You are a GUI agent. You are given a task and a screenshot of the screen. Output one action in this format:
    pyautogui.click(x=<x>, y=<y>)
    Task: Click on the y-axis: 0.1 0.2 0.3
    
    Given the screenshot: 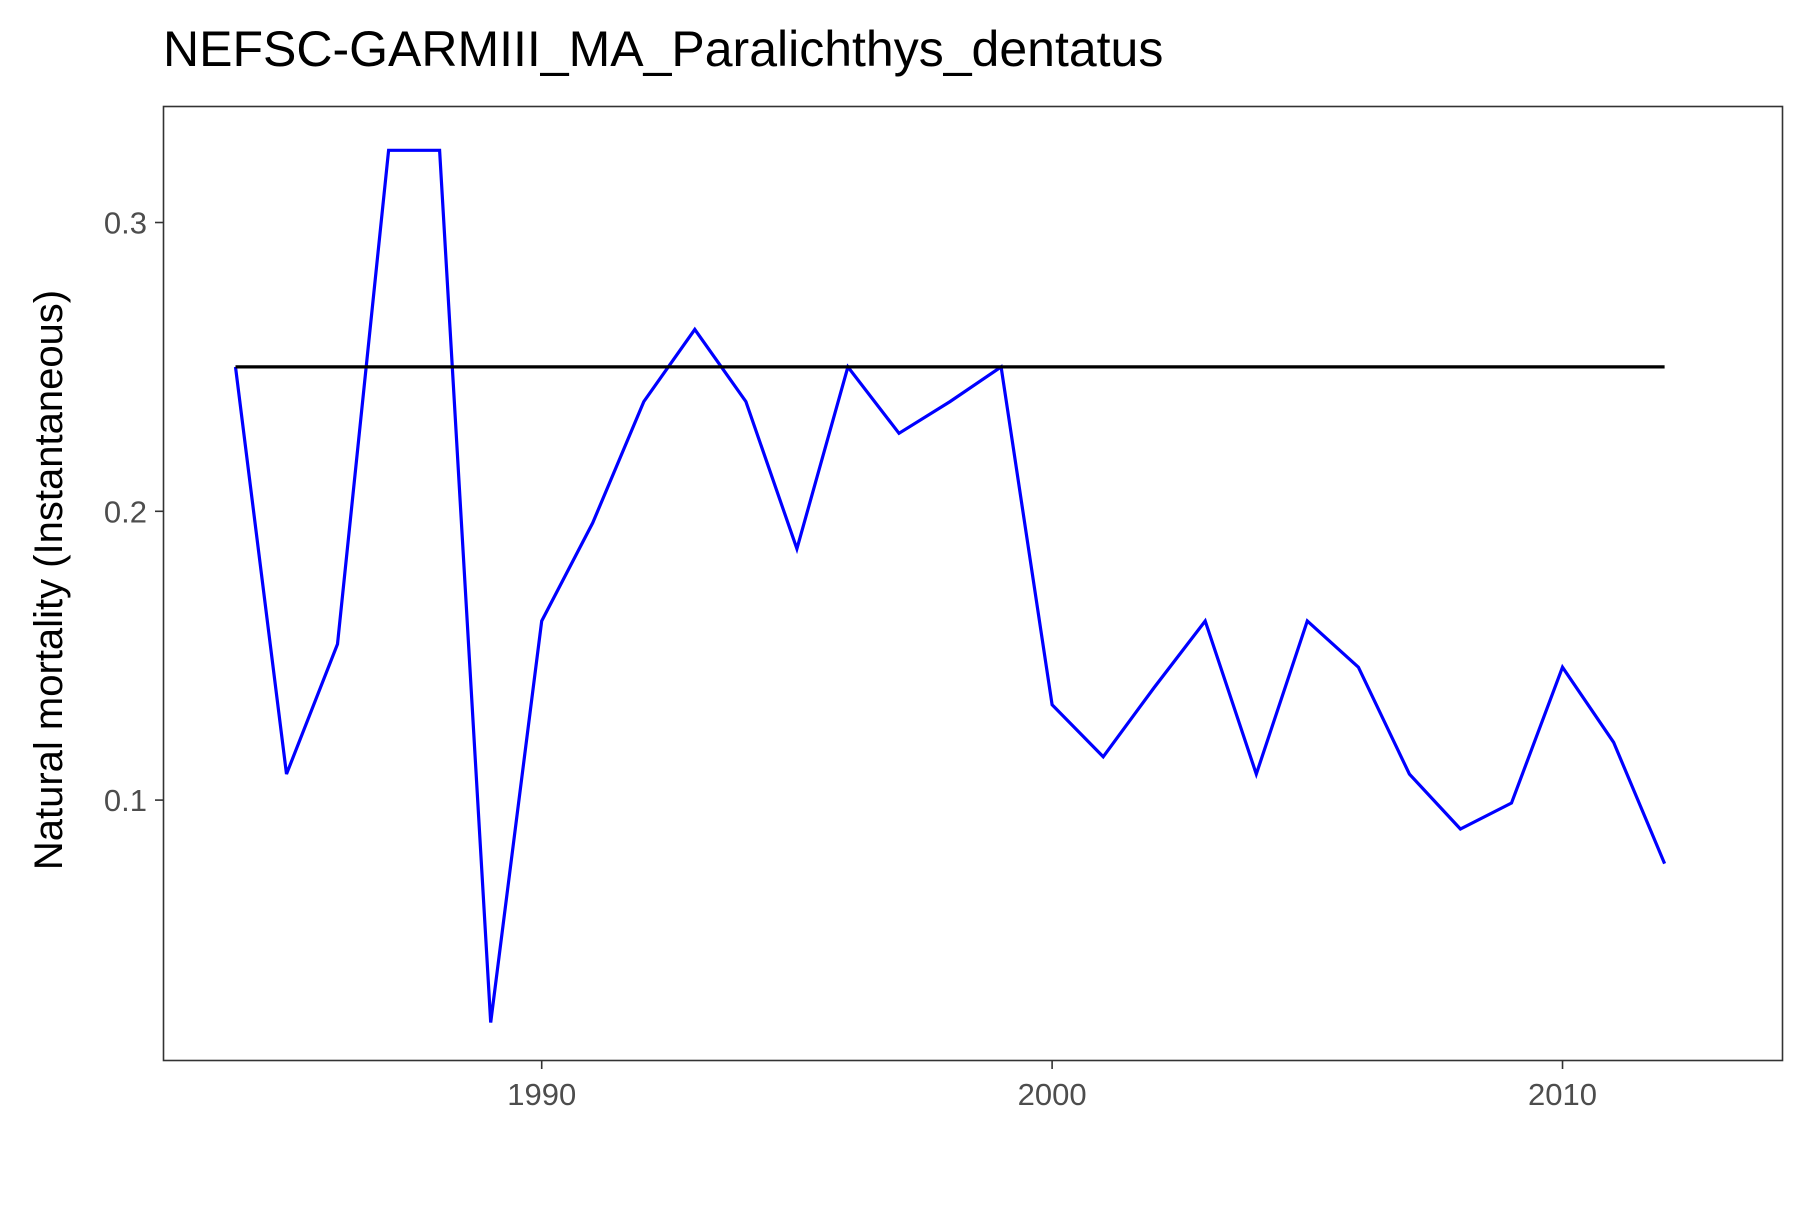 What is the action you would take?
    pyautogui.click(x=134, y=512)
    